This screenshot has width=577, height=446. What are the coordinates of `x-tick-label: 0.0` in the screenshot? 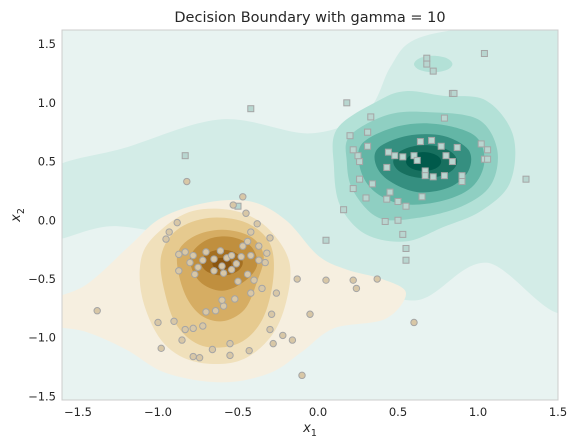 It's located at (318, 412).